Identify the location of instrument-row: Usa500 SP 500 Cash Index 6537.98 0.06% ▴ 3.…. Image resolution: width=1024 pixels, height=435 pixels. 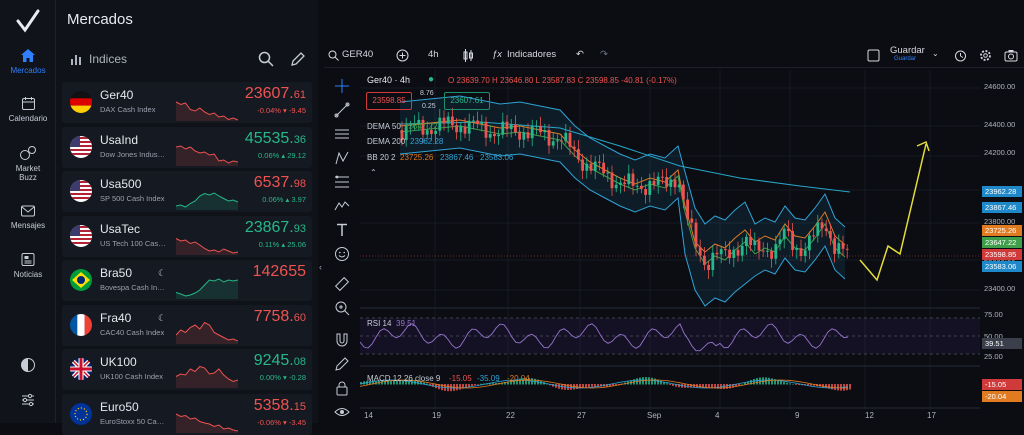
(187, 191).